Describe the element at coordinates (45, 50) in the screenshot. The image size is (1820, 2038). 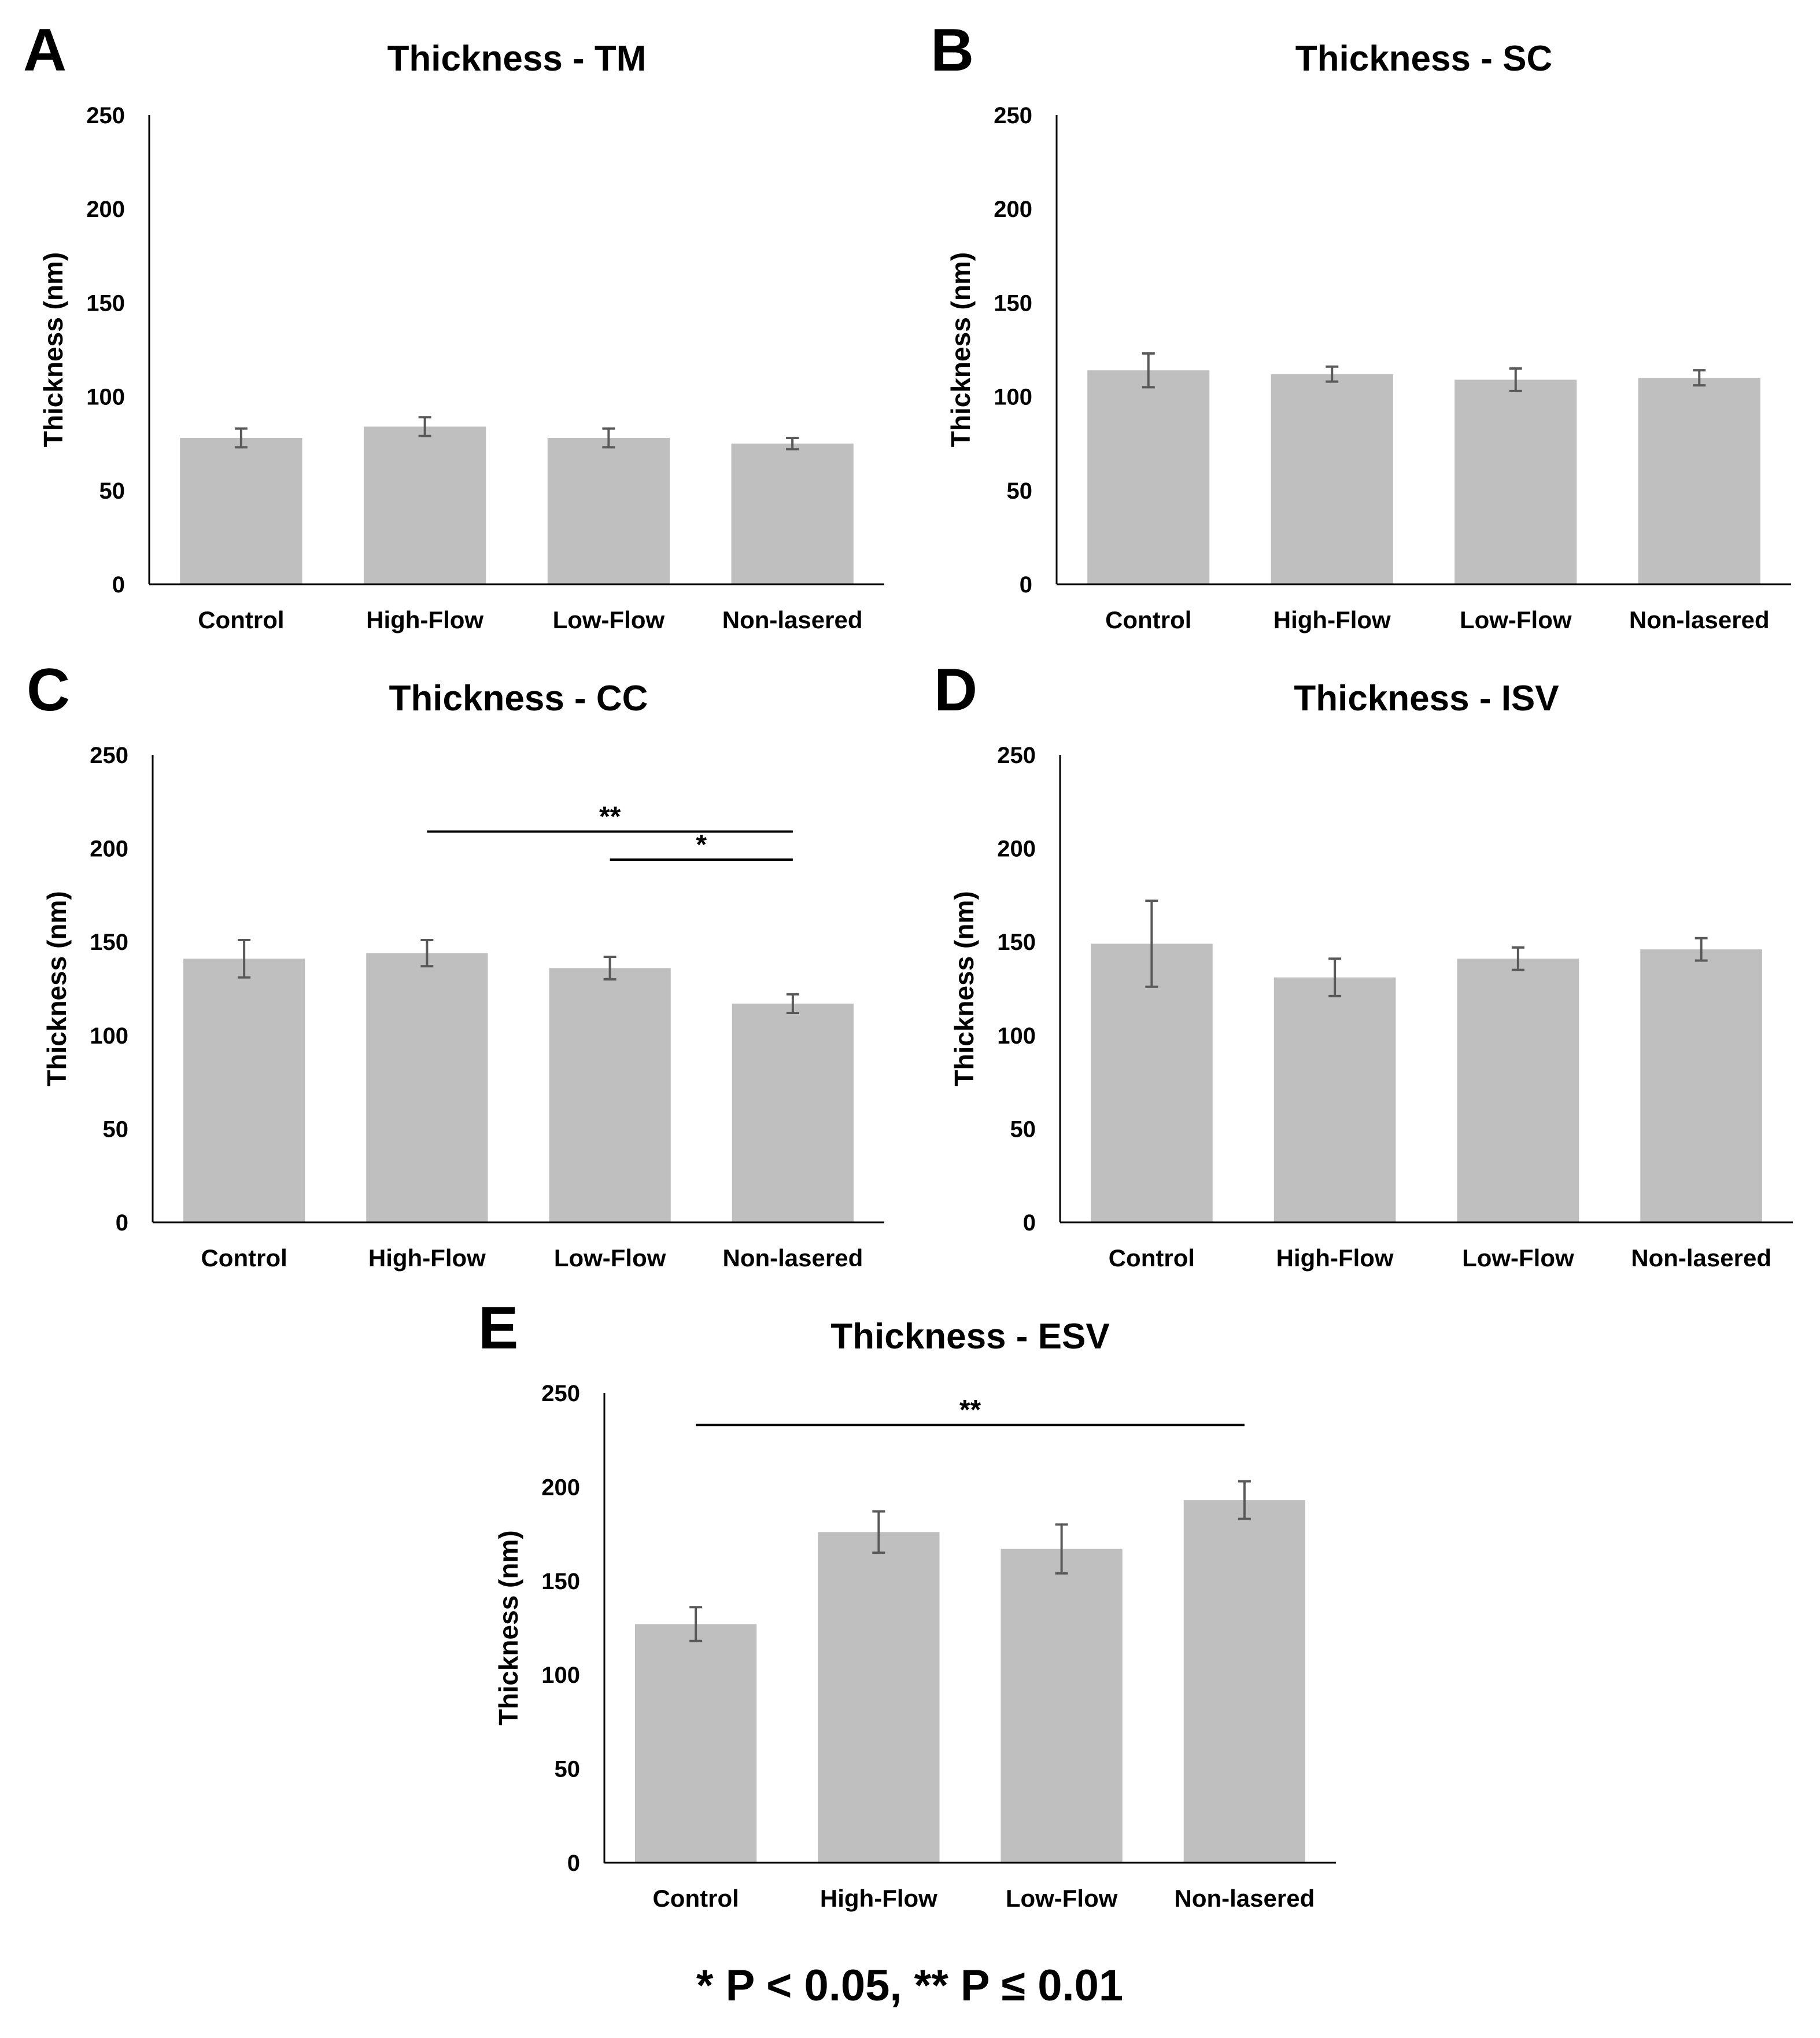
I see `panel-letter: A` at that location.